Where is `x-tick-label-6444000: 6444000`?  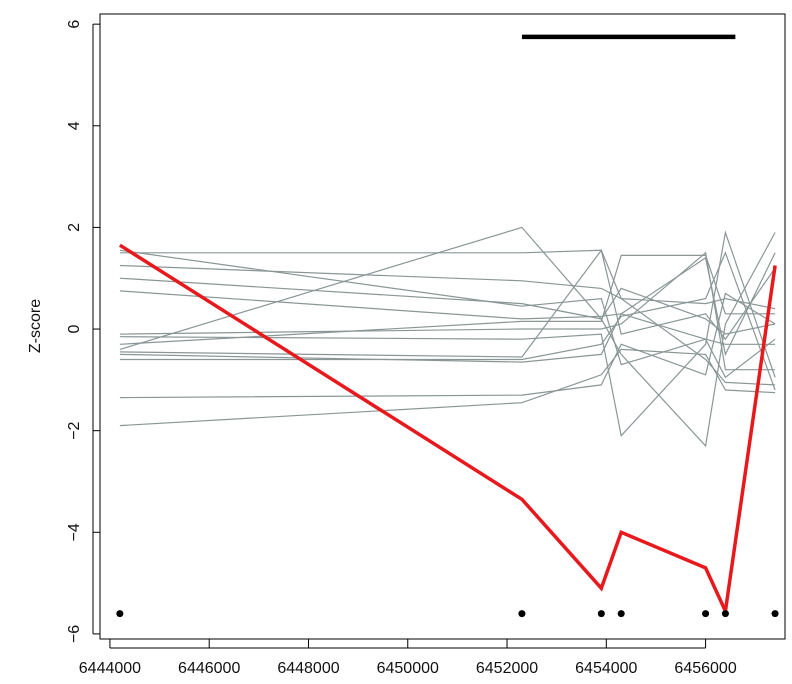
x-tick-label-6444000: 6444000 is located at coordinates (110, 668).